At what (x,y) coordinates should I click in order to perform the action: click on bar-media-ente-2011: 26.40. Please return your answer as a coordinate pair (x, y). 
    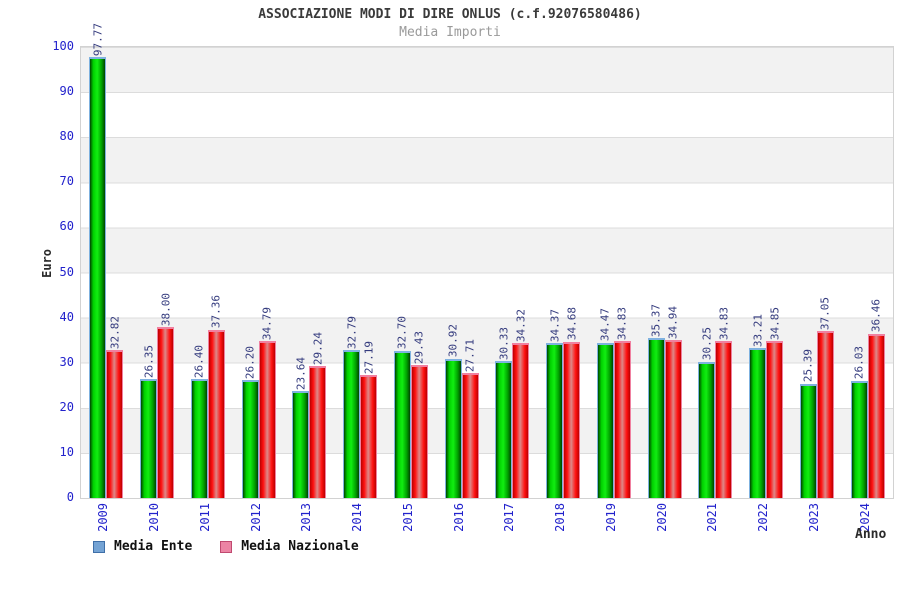
    Looking at the image, I should click on (199, 421).